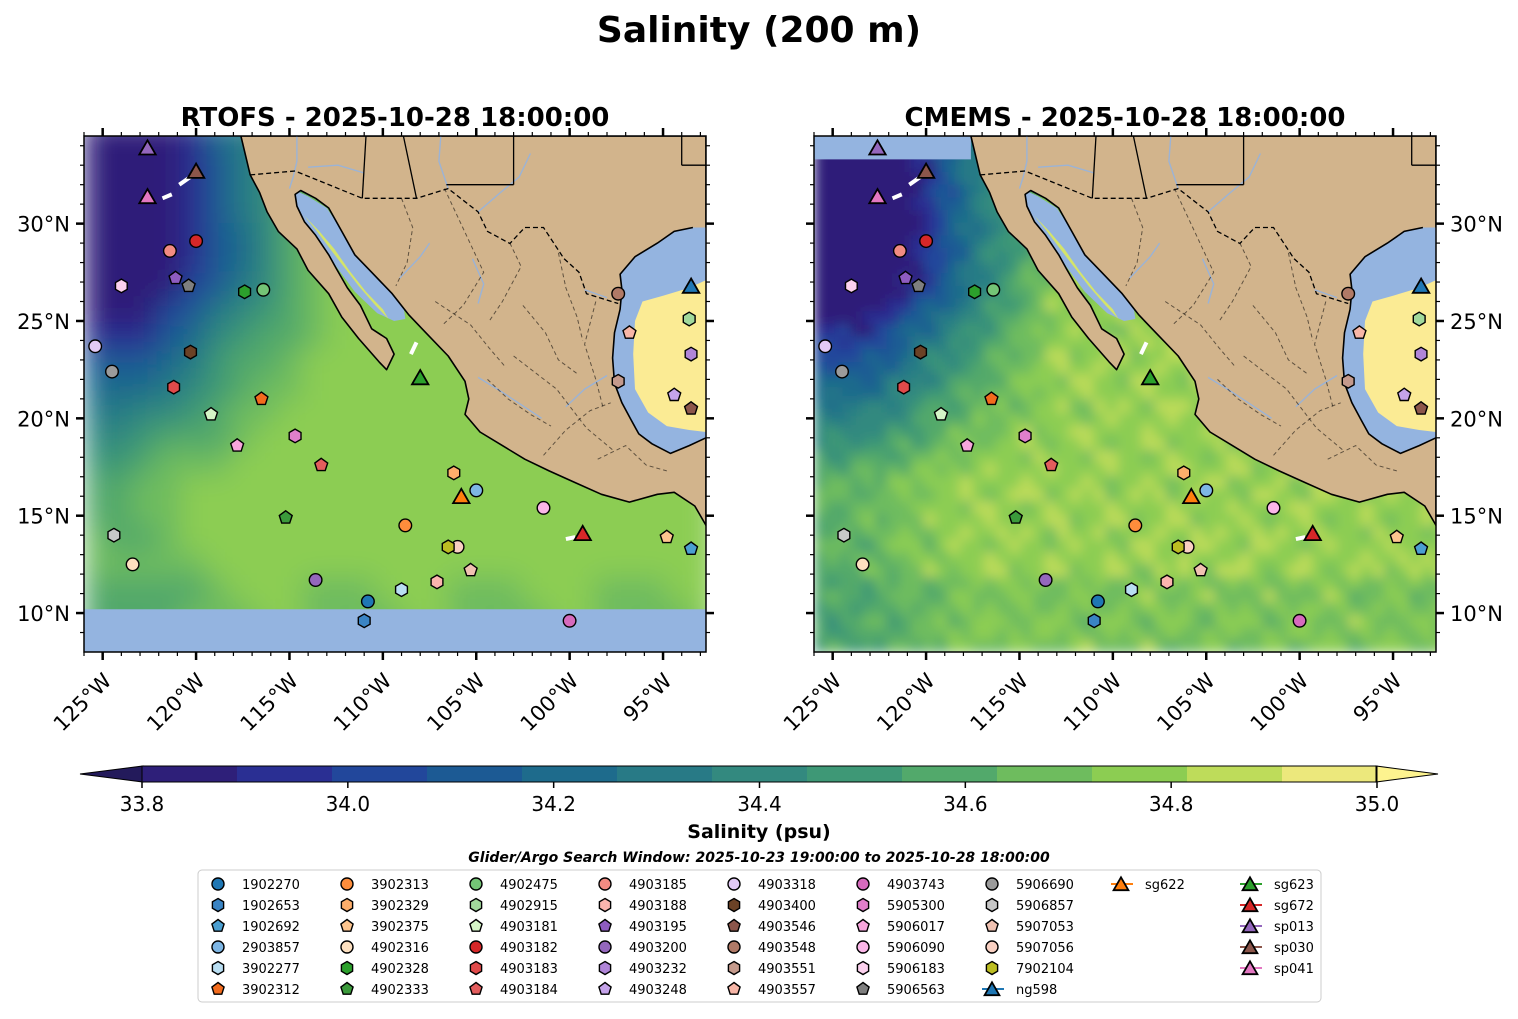  I want to click on river, so click(1023, 162).